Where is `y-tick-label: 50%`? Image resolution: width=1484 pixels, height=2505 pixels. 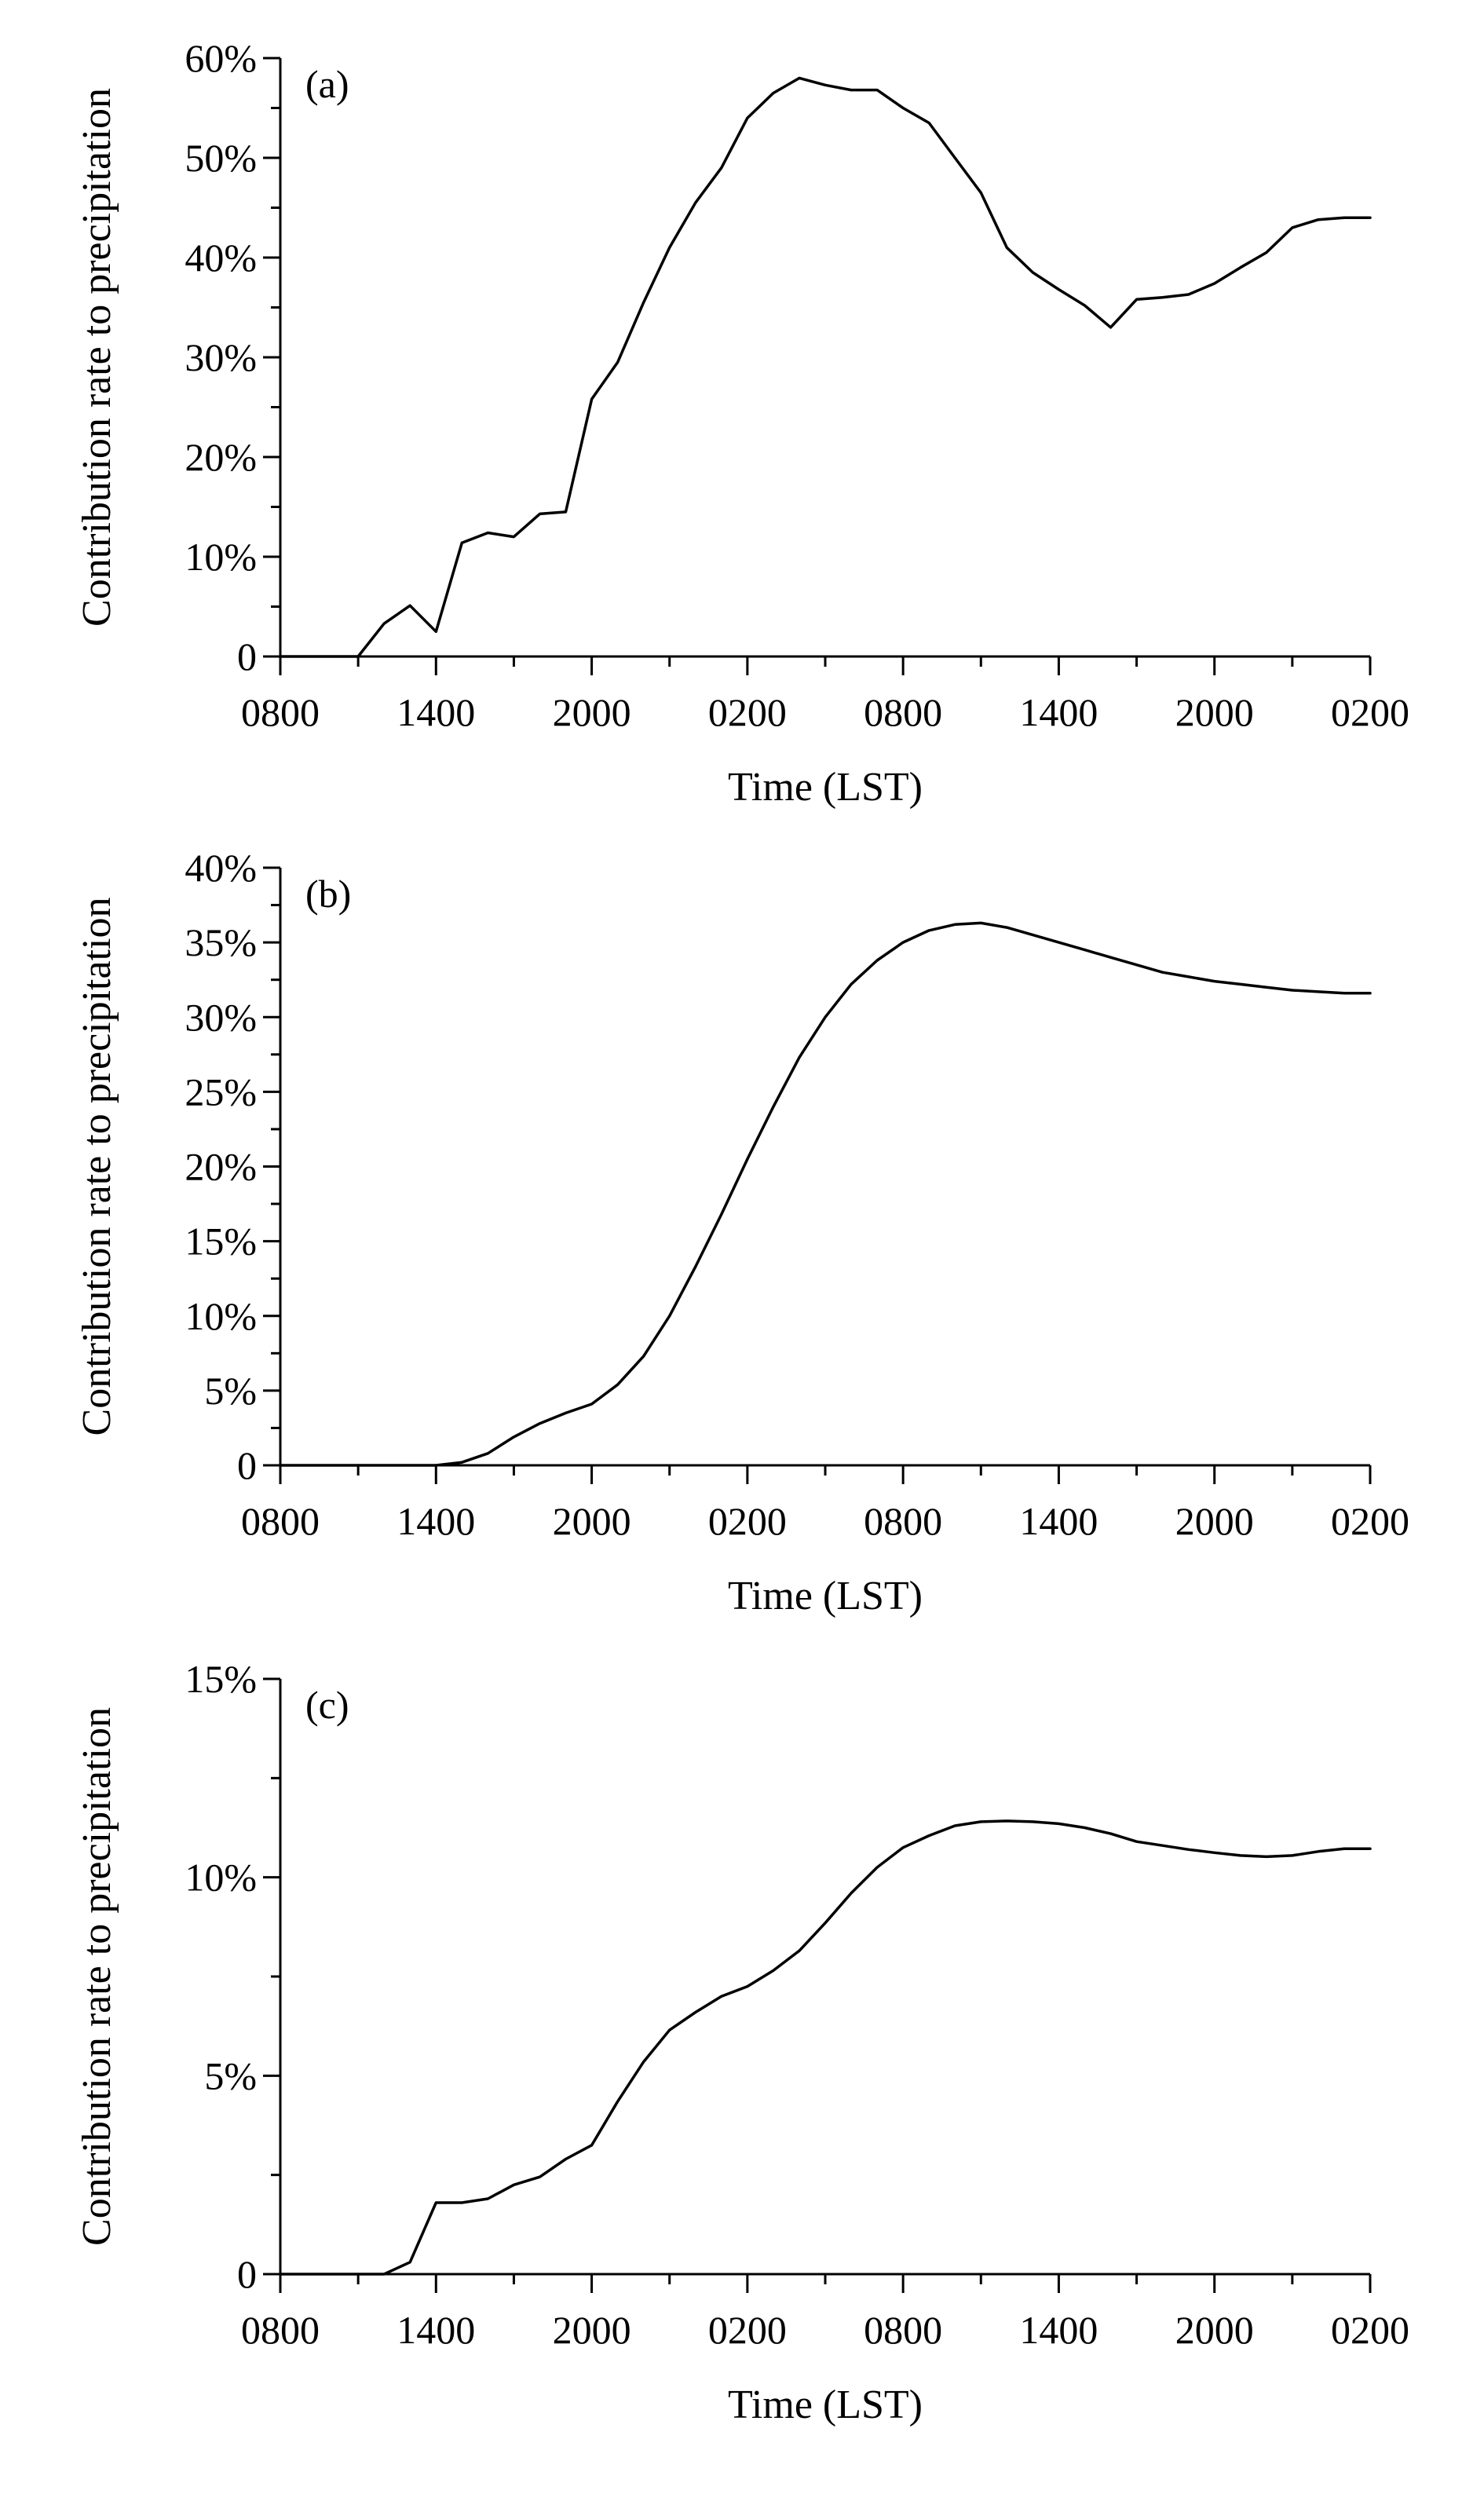
y-tick-label: 50% is located at coordinates (221, 158).